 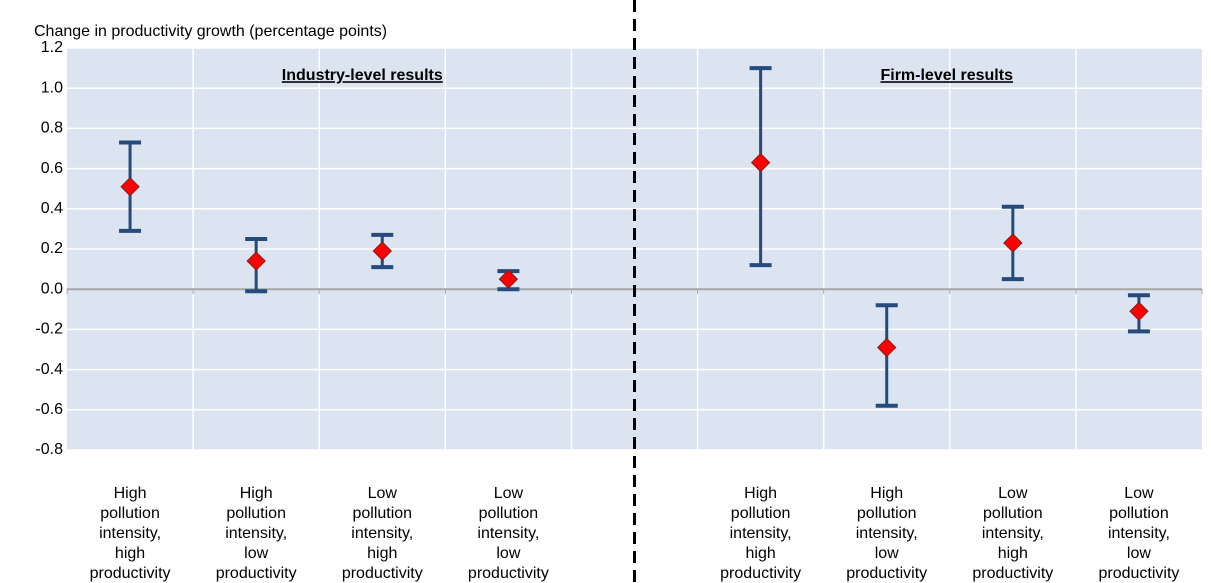 What do you see at coordinates (946, 75) in the screenshot?
I see `annotation: Firm-level results` at bounding box center [946, 75].